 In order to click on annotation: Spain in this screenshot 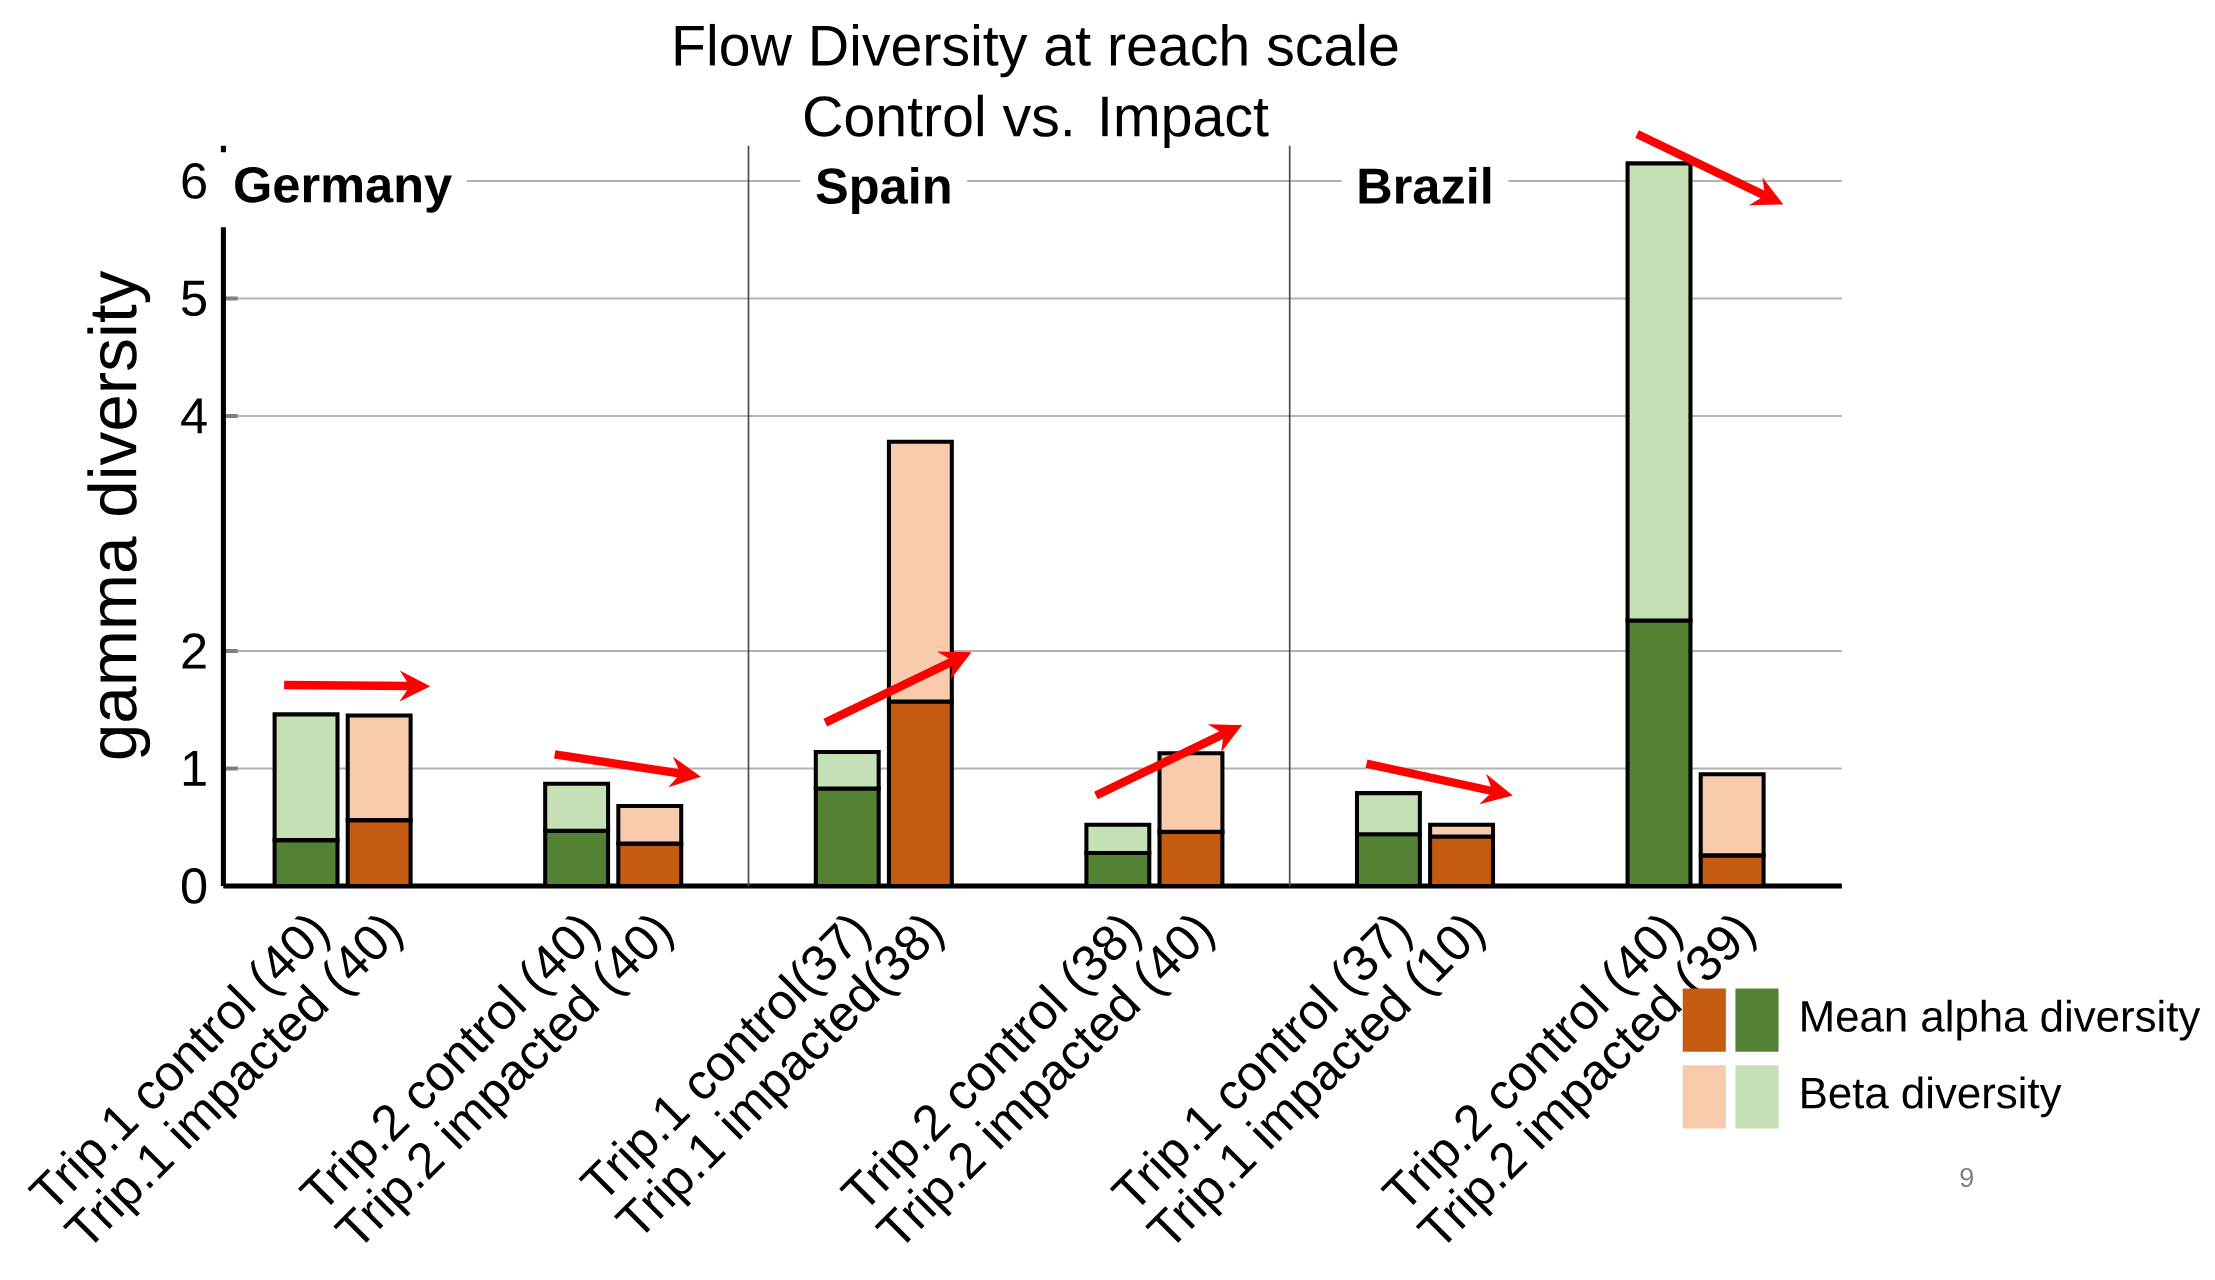, I will do `click(883, 190)`.